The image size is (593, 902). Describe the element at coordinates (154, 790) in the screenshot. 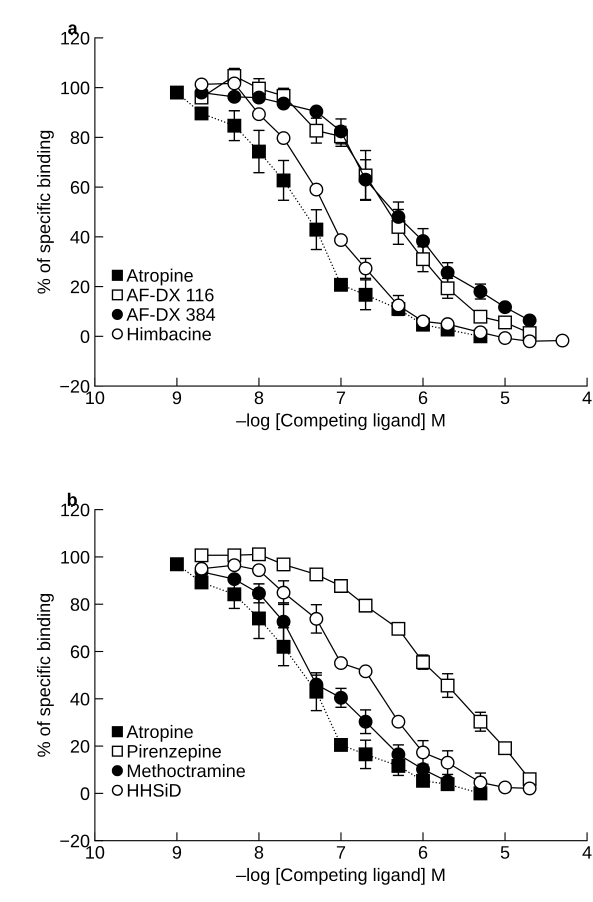

I see `legend-label: HHSiD` at that location.